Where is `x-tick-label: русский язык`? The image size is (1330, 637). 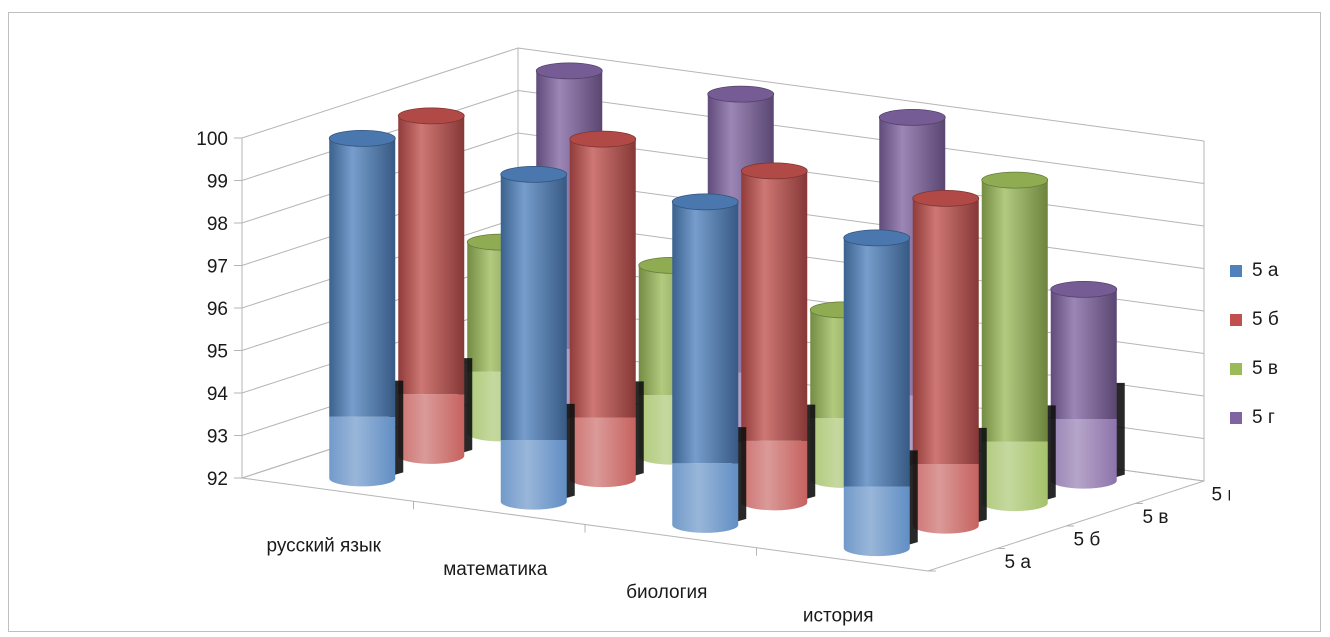
x-tick-label: русский язык is located at coordinates (324, 546).